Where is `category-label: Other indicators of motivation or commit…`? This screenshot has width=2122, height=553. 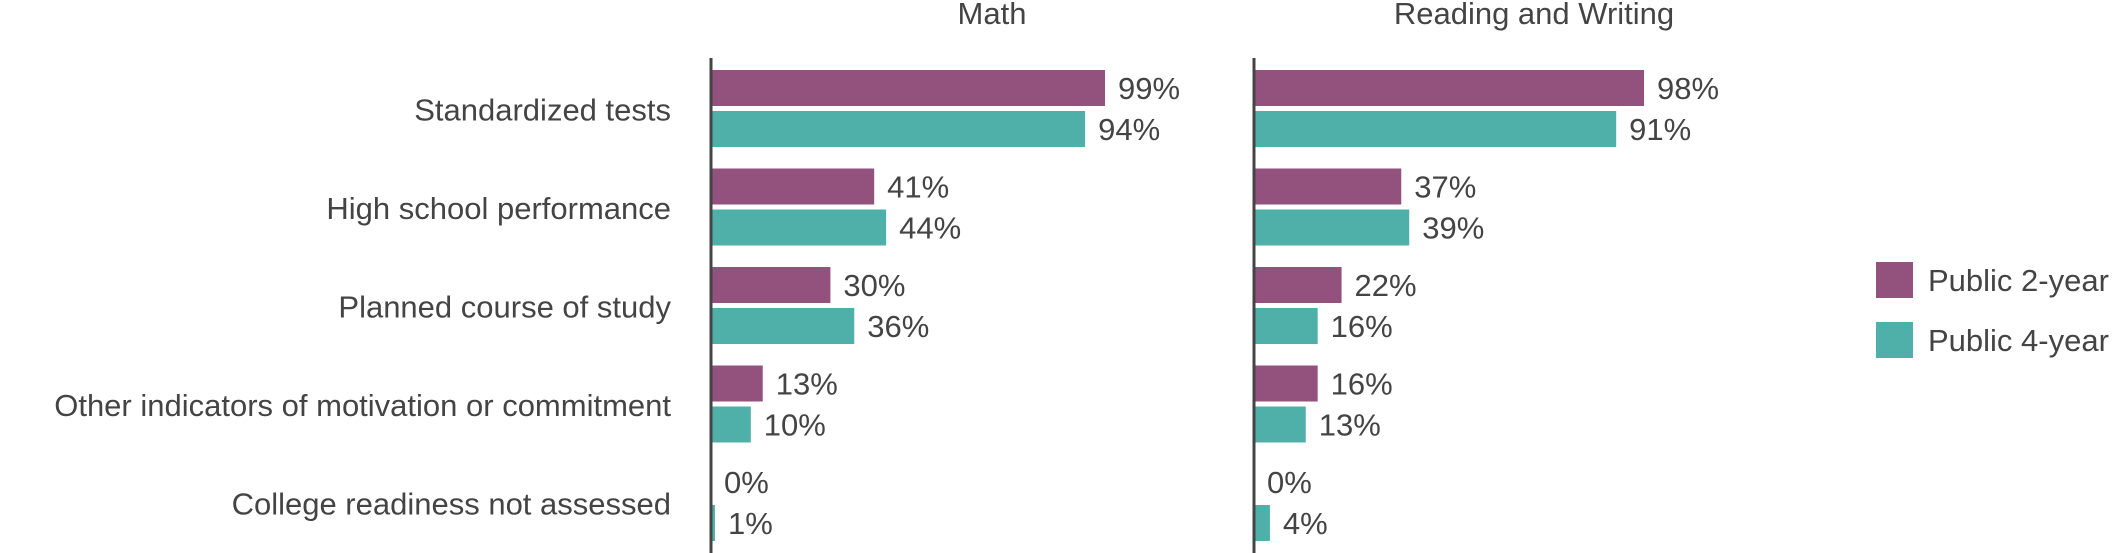
category-label: Other indicators of motivation or commit… is located at coordinates (362, 405).